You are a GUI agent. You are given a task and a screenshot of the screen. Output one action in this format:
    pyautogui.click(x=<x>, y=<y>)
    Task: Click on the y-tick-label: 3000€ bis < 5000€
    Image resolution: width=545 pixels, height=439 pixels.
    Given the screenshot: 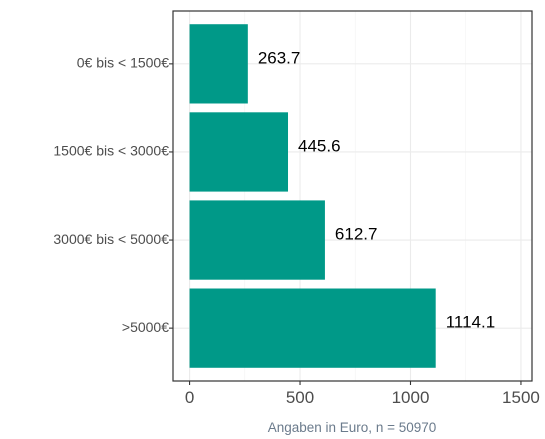 What is the action you would take?
    pyautogui.click(x=111, y=239)
    